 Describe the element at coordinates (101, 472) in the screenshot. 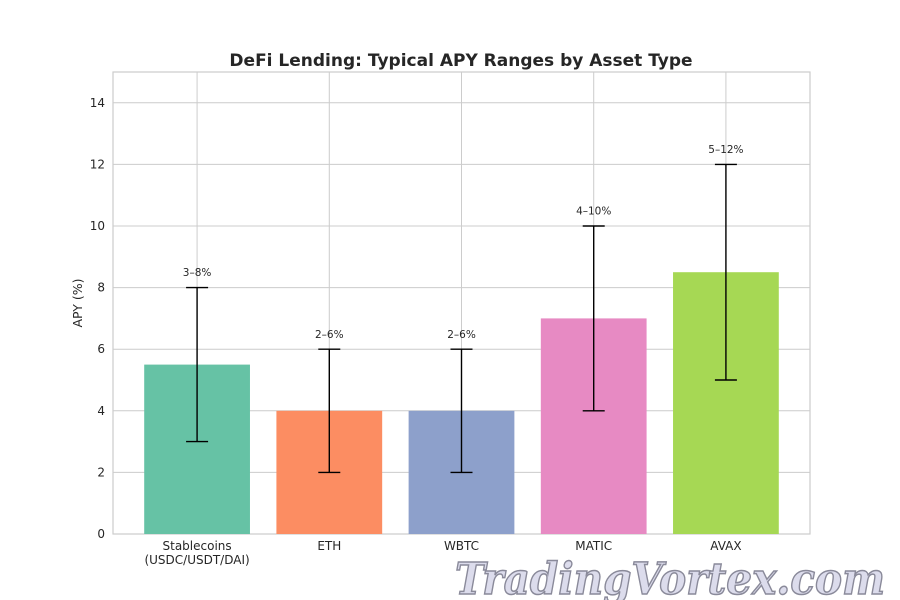

I see `y-tick-label: 2` at that location.